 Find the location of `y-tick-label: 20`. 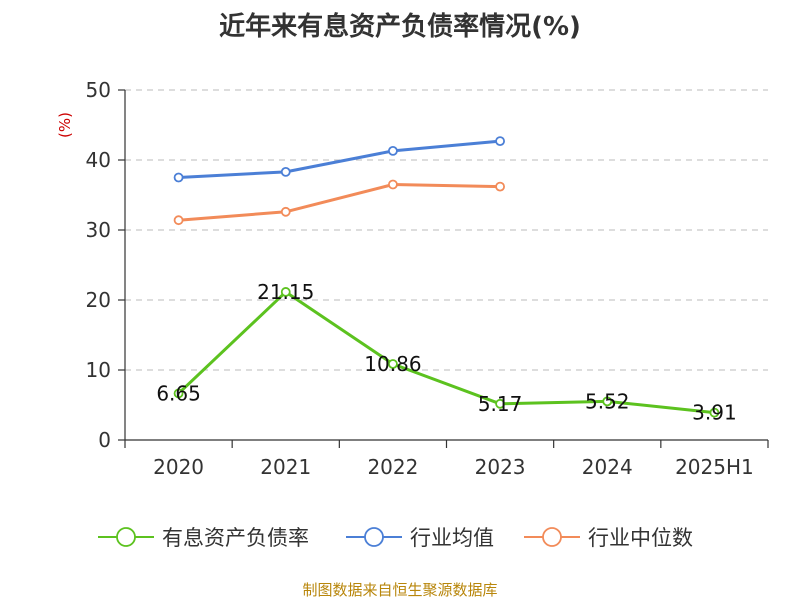

y-tick-label: 20 is located at coordinates (98, 300).